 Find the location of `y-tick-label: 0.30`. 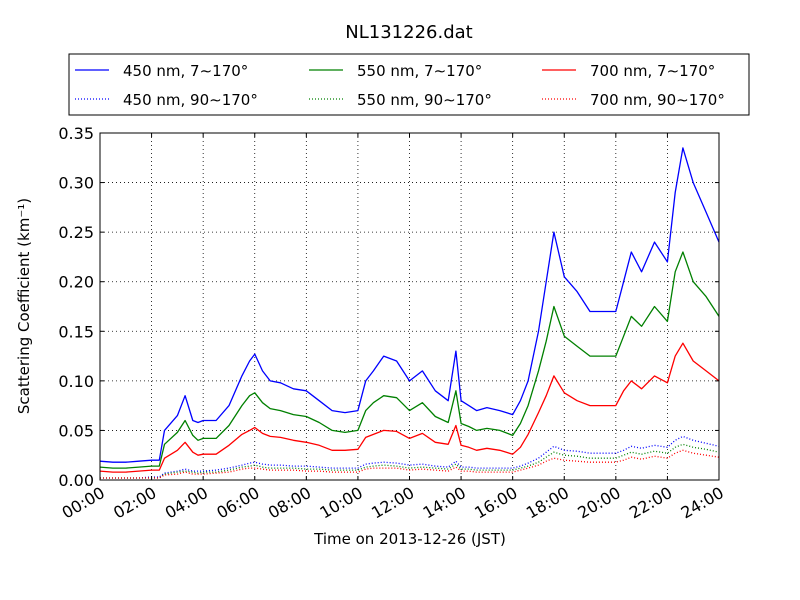

y-tick-label: 0.30 is located at coordinates (76, 183).